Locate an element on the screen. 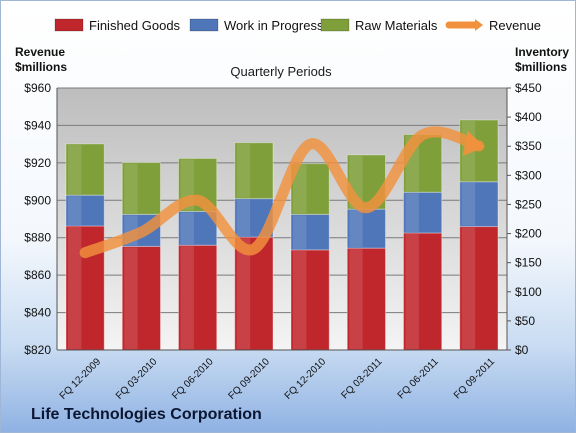 Image resolution: width=576 pixels, height=433 pixels. right-tick-label: $50 is located at coordinates (525, 321).